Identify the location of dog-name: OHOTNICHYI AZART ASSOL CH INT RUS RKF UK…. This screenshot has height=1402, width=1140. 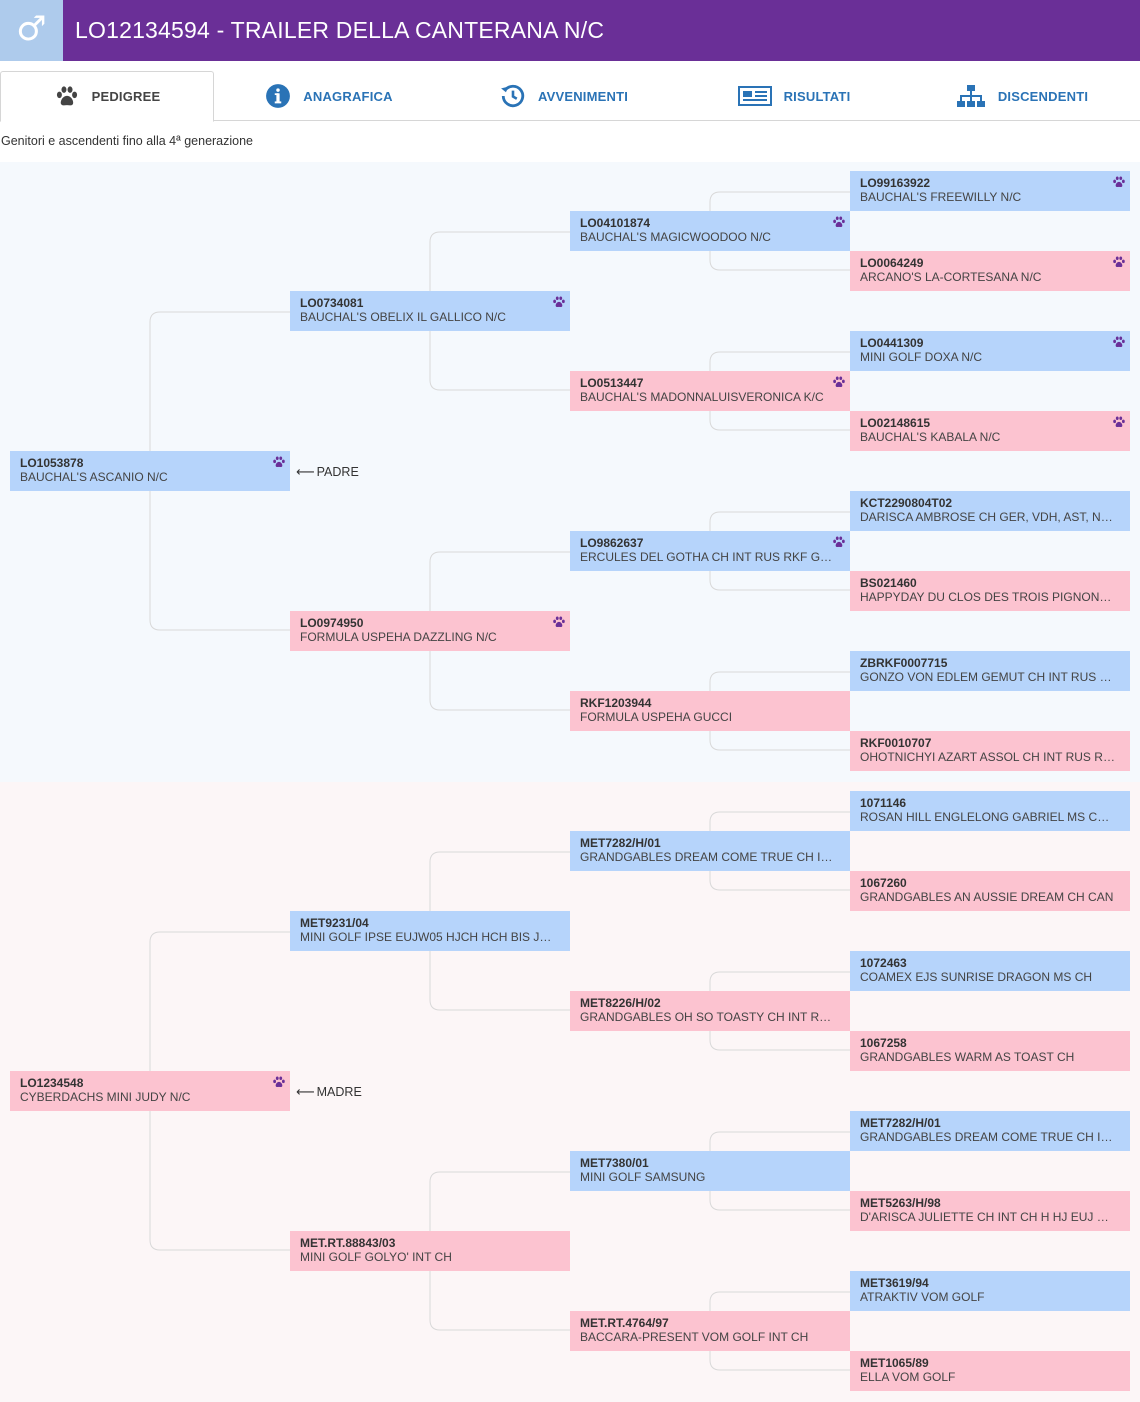
(990, 757).